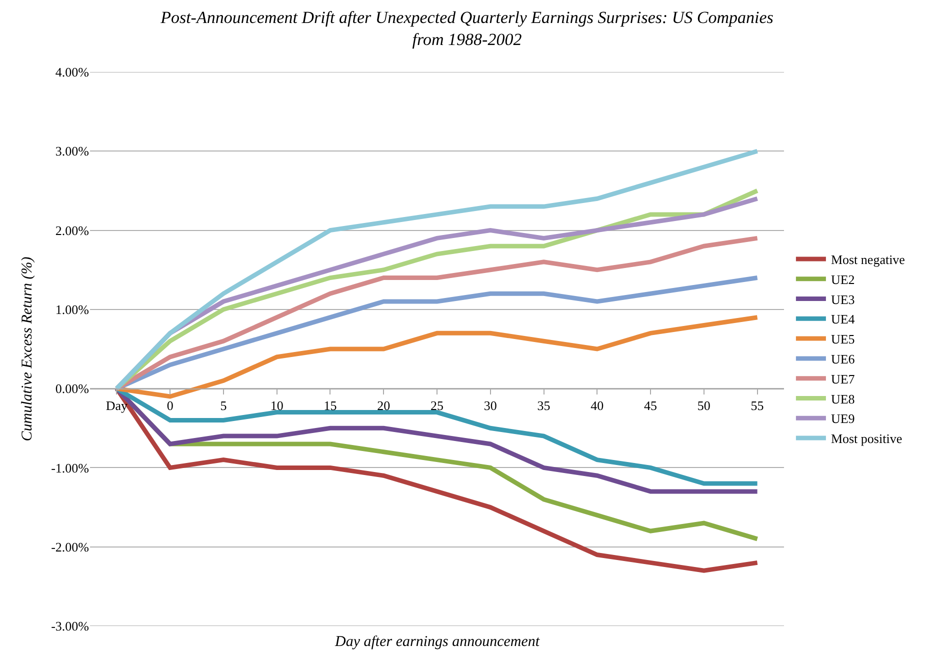  What do you see at coordinates (842, 279) in the screenshot?
I see `legend-label: UE2` at bounding box center [842, 279].